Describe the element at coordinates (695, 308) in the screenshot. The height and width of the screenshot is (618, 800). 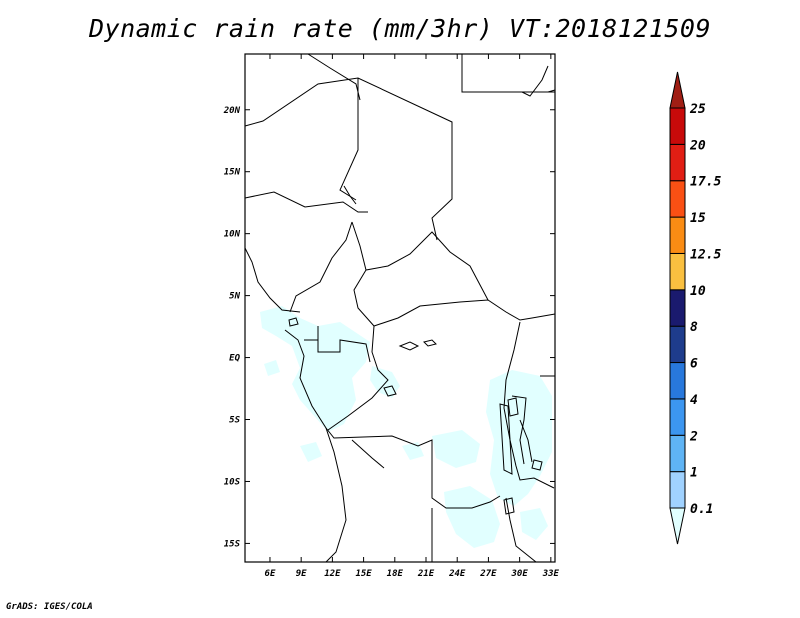
I see `colorbar: 0.1 1 2 4 6 8 10 12.5 15 17.5 20 25` at that location.